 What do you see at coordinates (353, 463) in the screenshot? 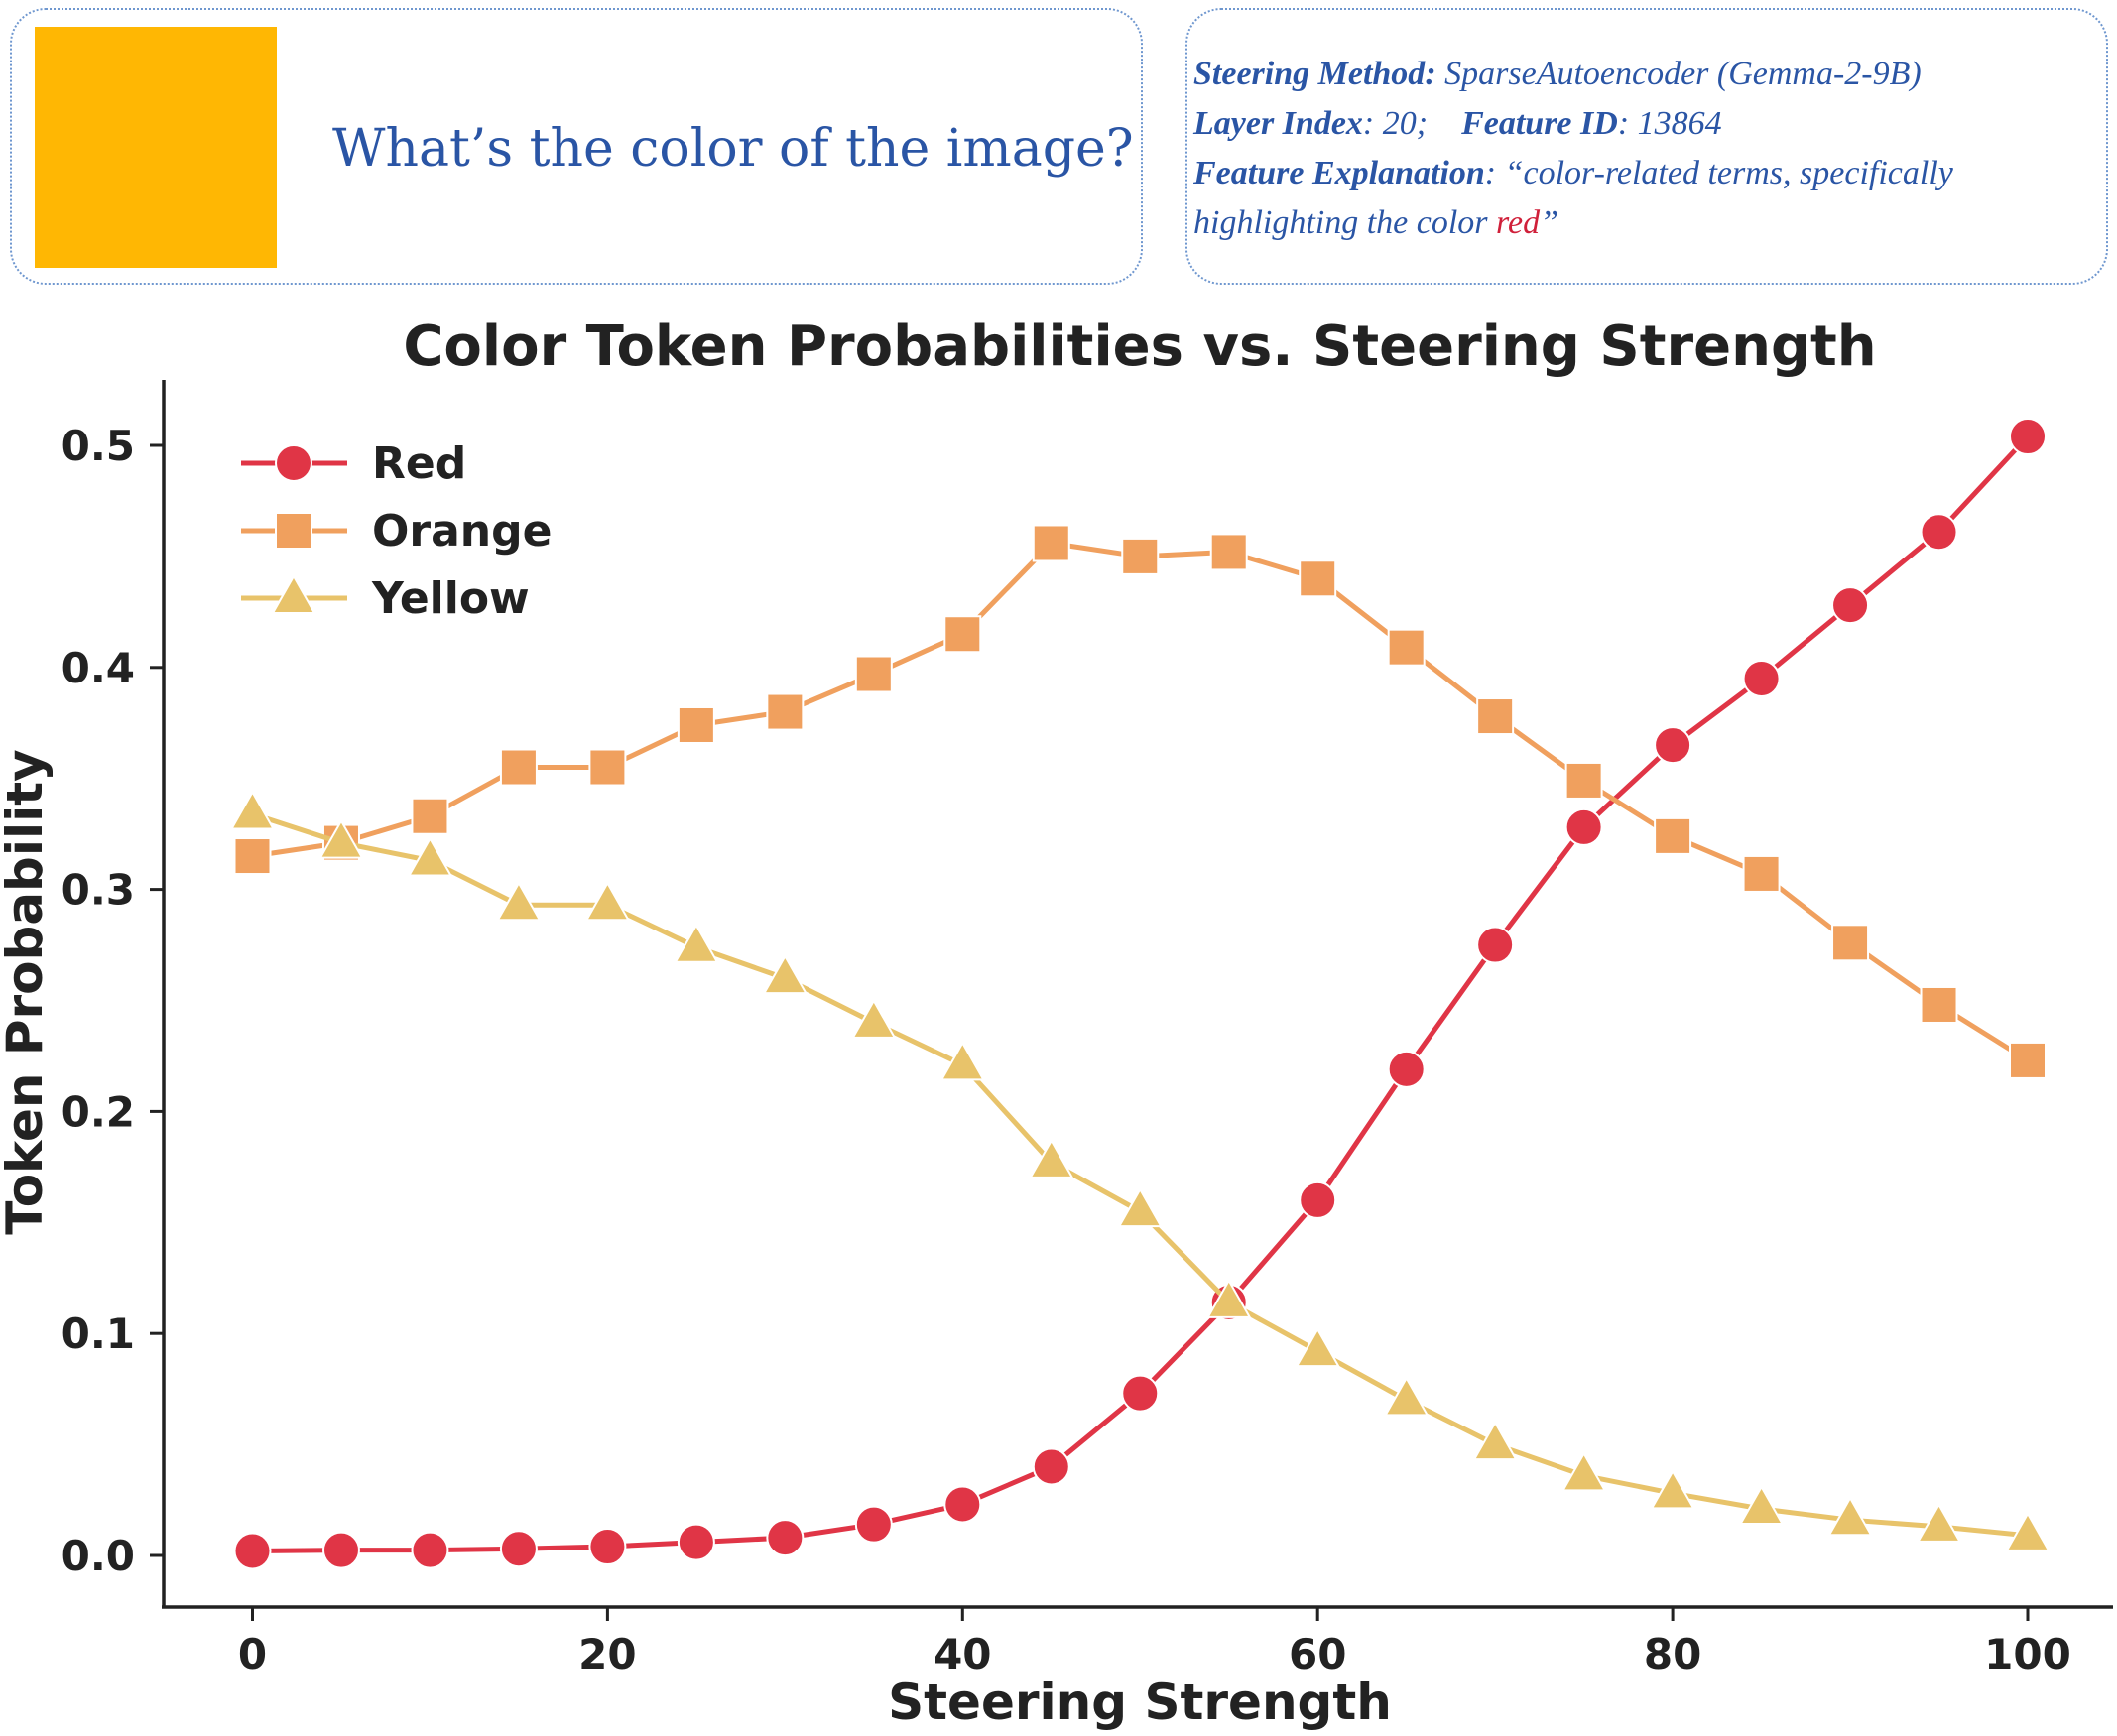
I see `legend-item-red: Red` at bounding box center [353, 463].